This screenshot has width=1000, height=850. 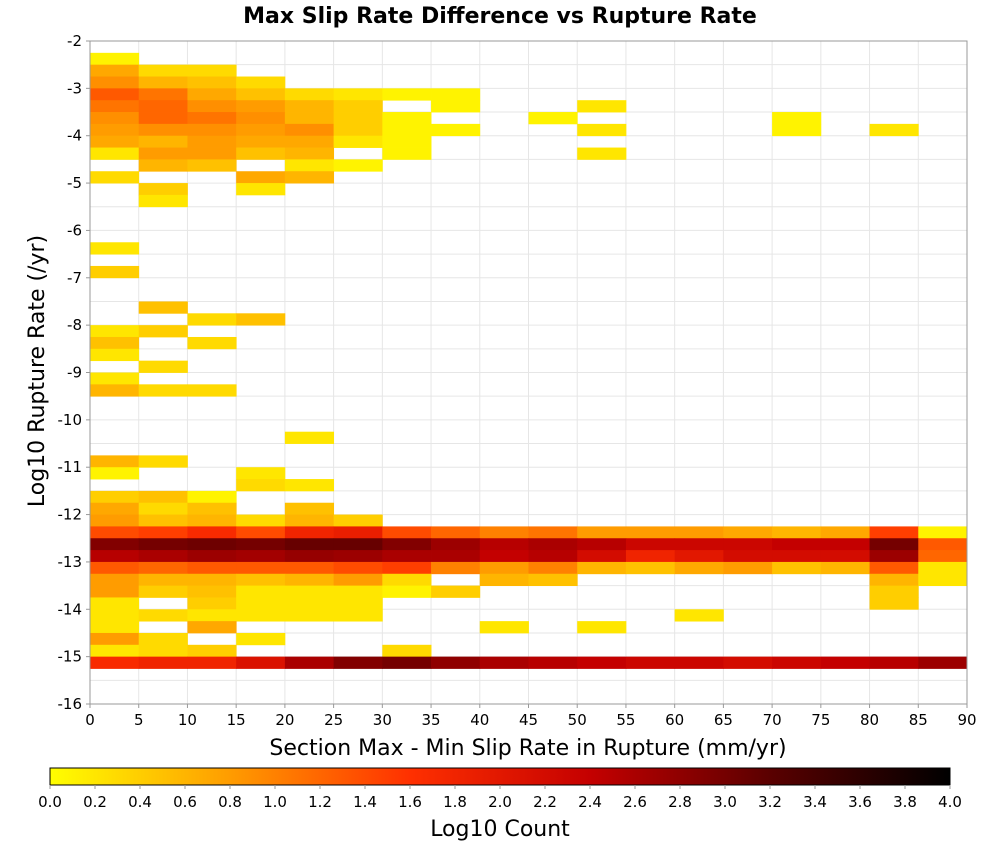 What do you see at coordinates (320, 802) in the screenshot?
I see `colorbar-tick-label: 1.2` at bounding box center [320, 802].